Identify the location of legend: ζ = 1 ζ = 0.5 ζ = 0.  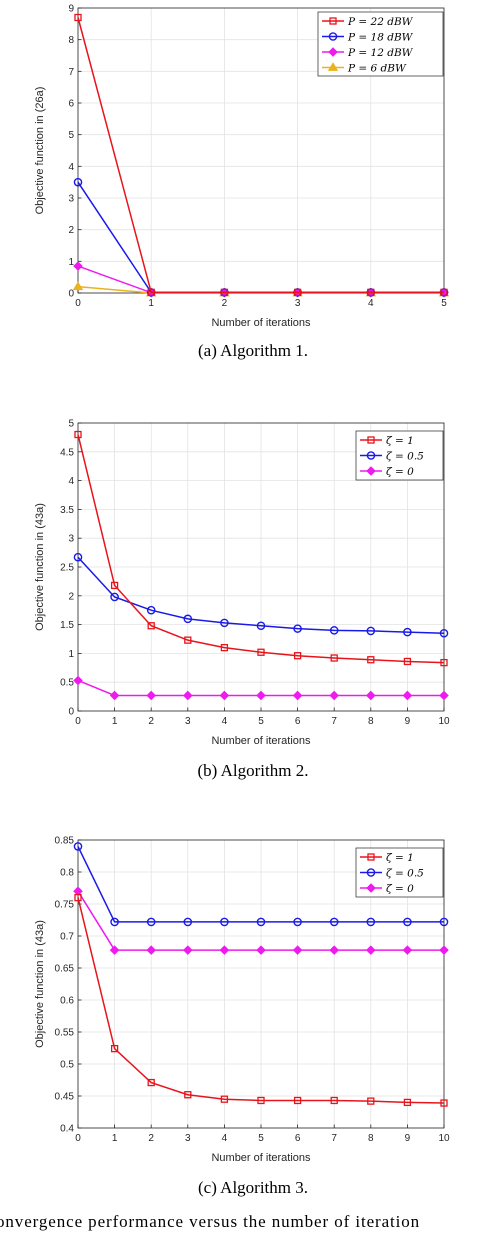
(399, 872).